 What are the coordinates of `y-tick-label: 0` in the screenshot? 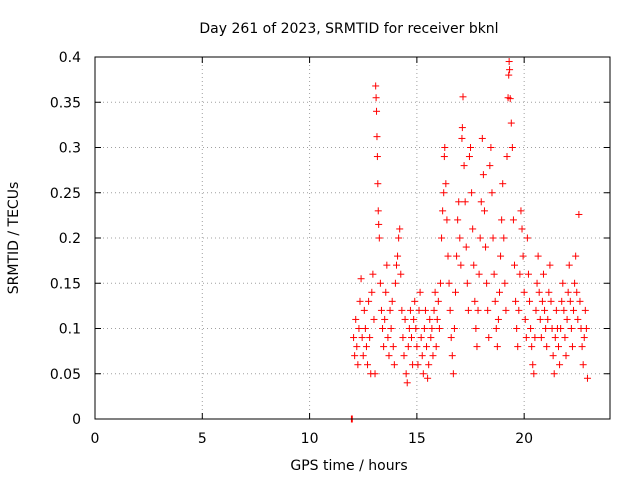 It's located at (76, 420).